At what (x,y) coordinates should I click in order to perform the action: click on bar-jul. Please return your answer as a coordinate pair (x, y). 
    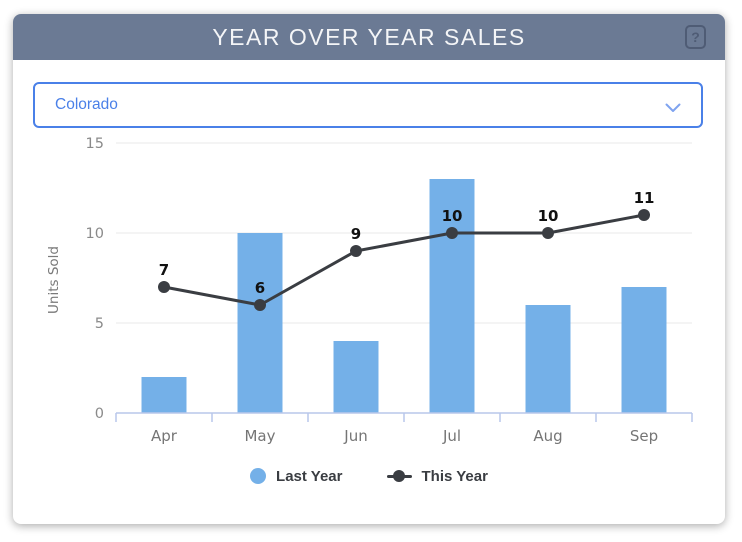
    Looking at the image, I should click on (452, 296).